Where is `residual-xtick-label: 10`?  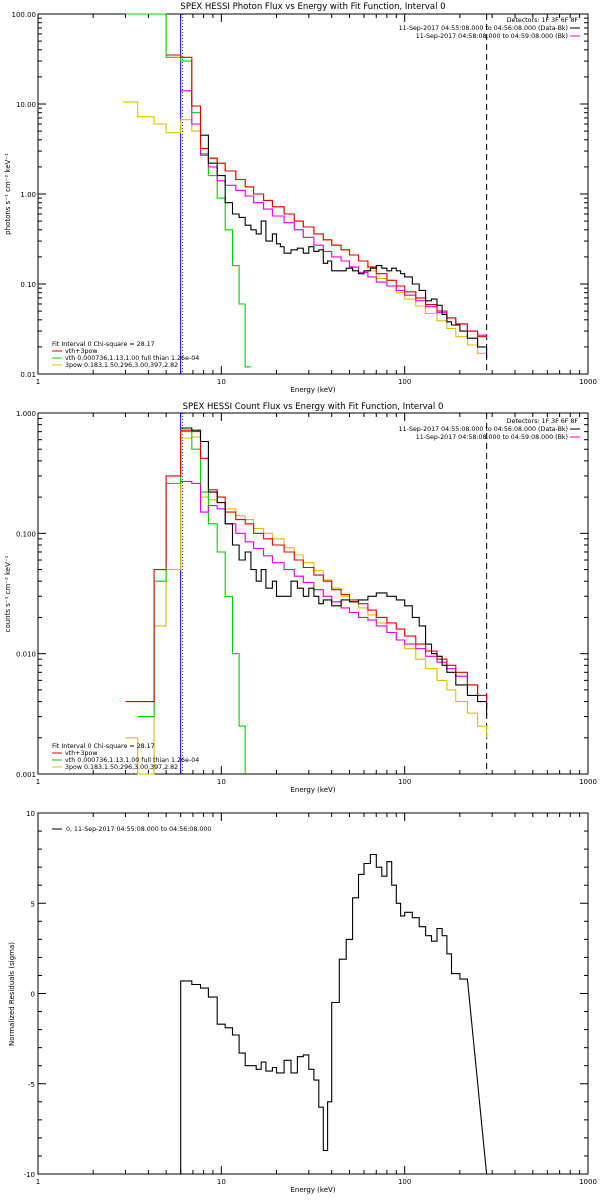 residual-xtick-label: 10 is located at coordinates (221, 1182).